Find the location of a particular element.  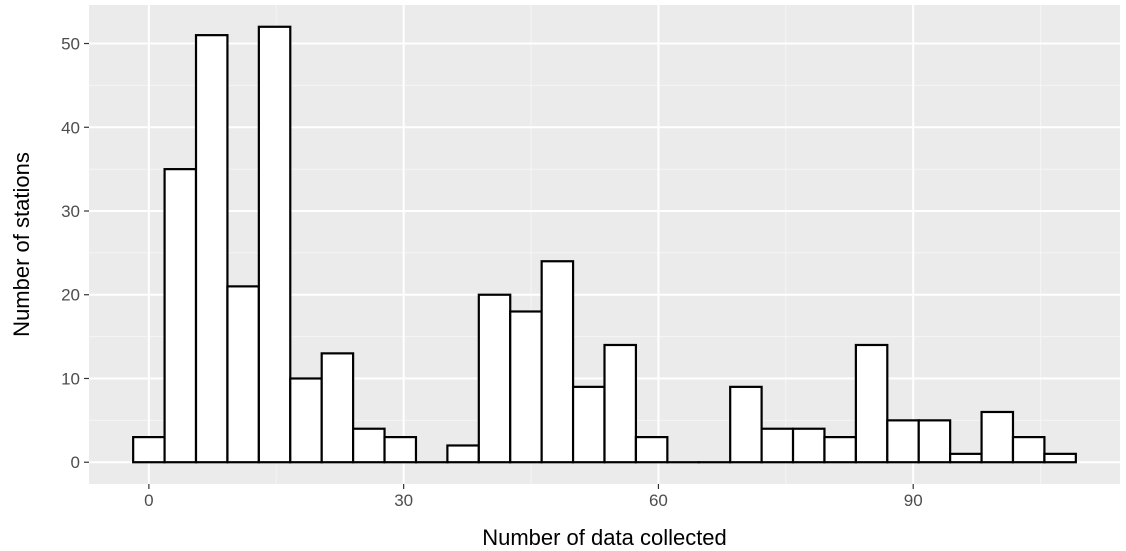

x-tick-label: 90 is located at coordinates (913, 500).